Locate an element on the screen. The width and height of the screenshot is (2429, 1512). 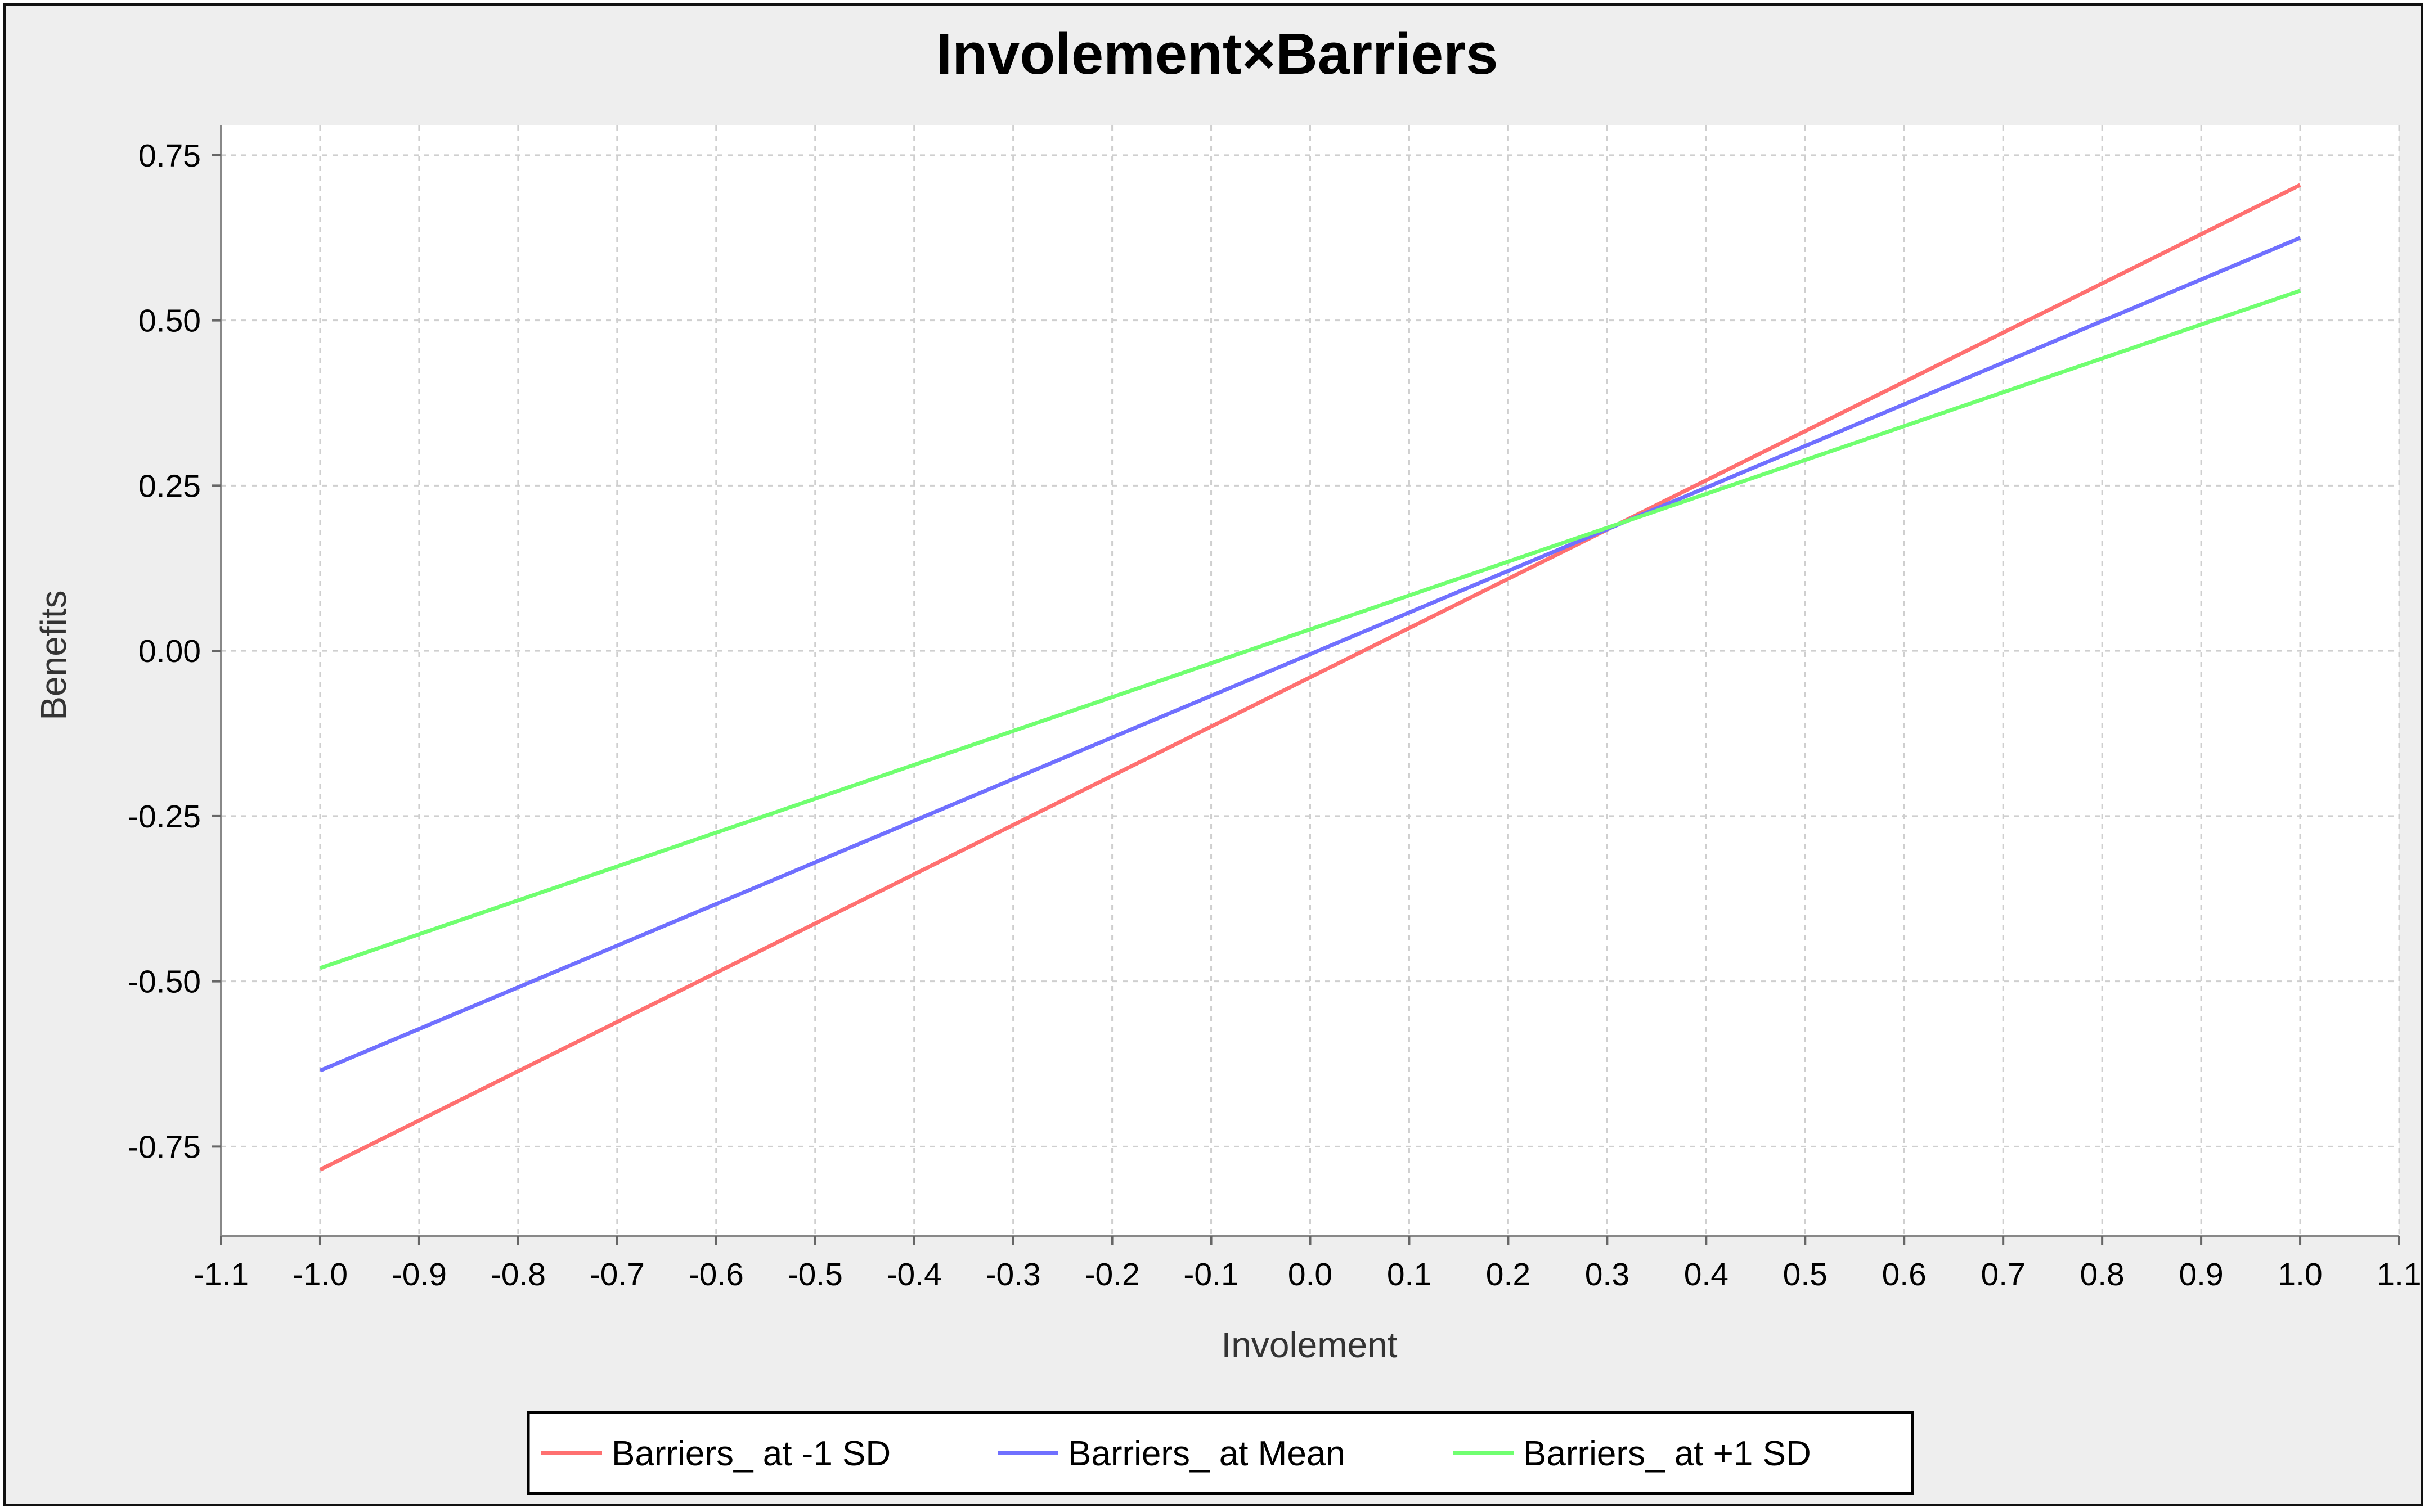
y-axis-ticks: 0.75 0.50 0.25 0.00 -0.25 -0.50 -0.75 is located at coordinates (175, 651).